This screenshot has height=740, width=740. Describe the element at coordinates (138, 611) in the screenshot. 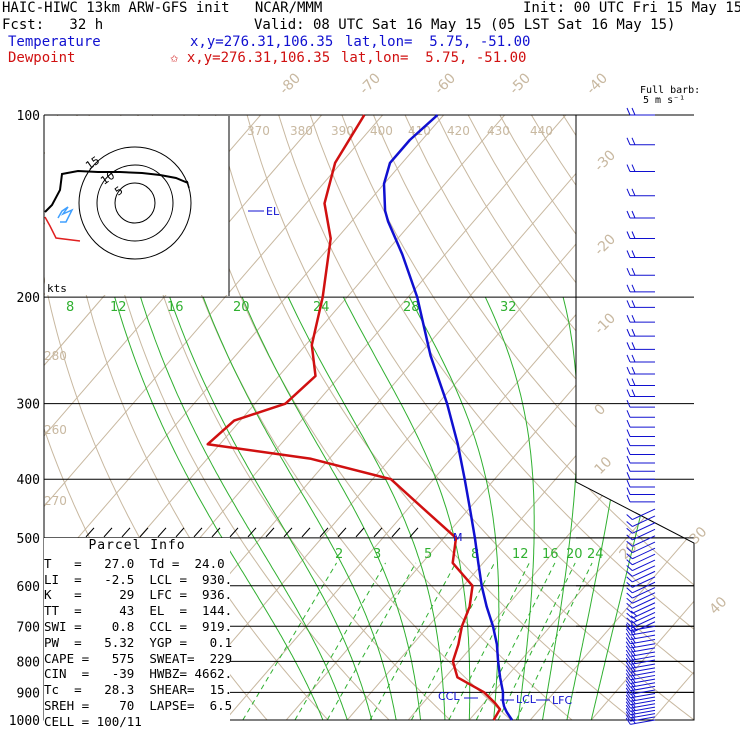

I see `parcel-info-row: TT = 43 EL = 144.` at that location.